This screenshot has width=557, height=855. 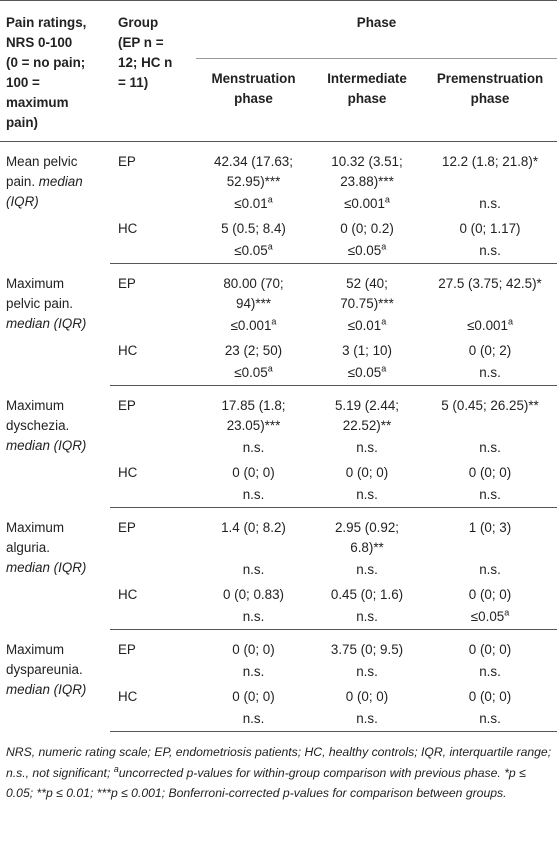 I want to click on table-row-pvalues: n.s. n.s. ≤0.05a, so click(x=278, y=617).